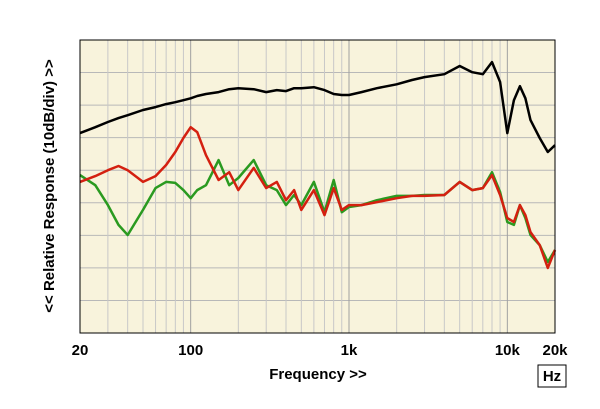  I want to click on x-tick-label: 1k, so click(349, 350).